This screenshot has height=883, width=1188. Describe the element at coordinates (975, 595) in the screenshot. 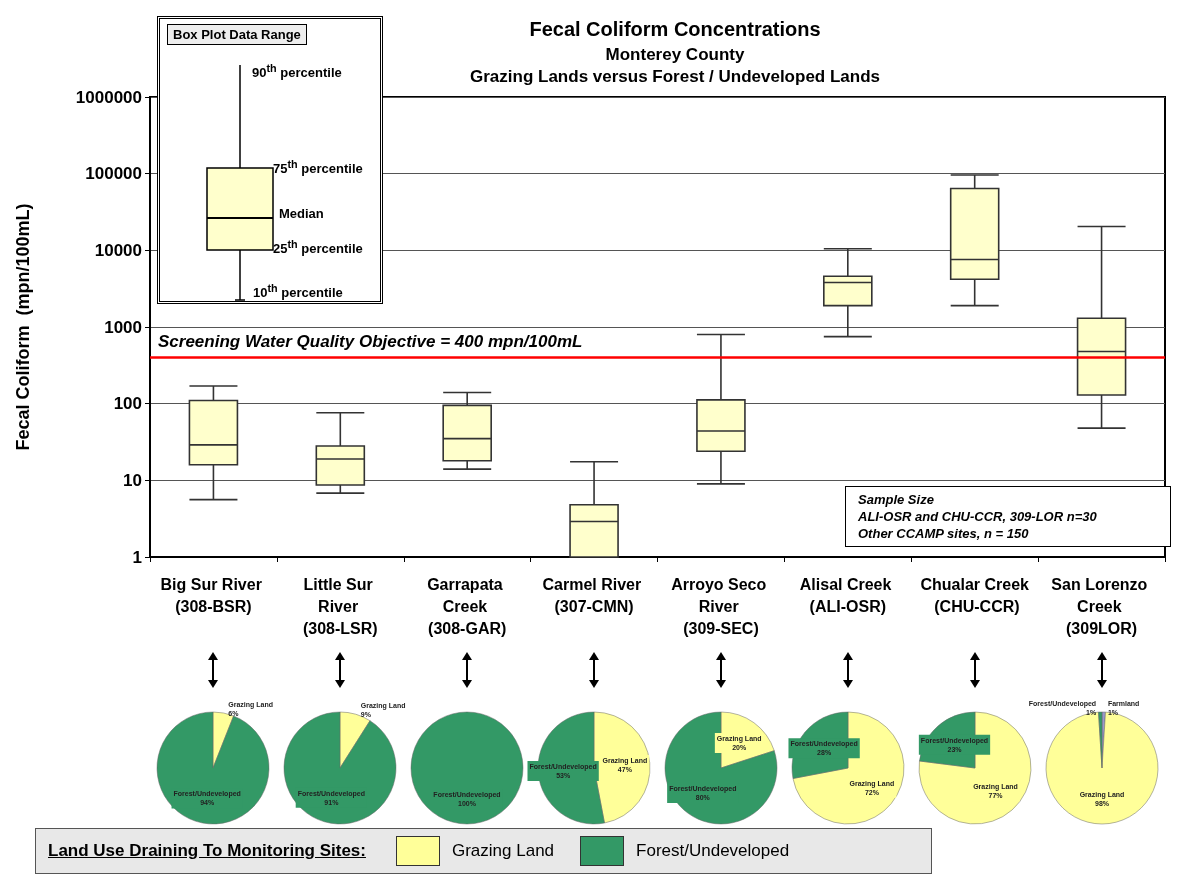

I see `x-tick-label: Chualar Creek (CHU-CCR)` at that location.